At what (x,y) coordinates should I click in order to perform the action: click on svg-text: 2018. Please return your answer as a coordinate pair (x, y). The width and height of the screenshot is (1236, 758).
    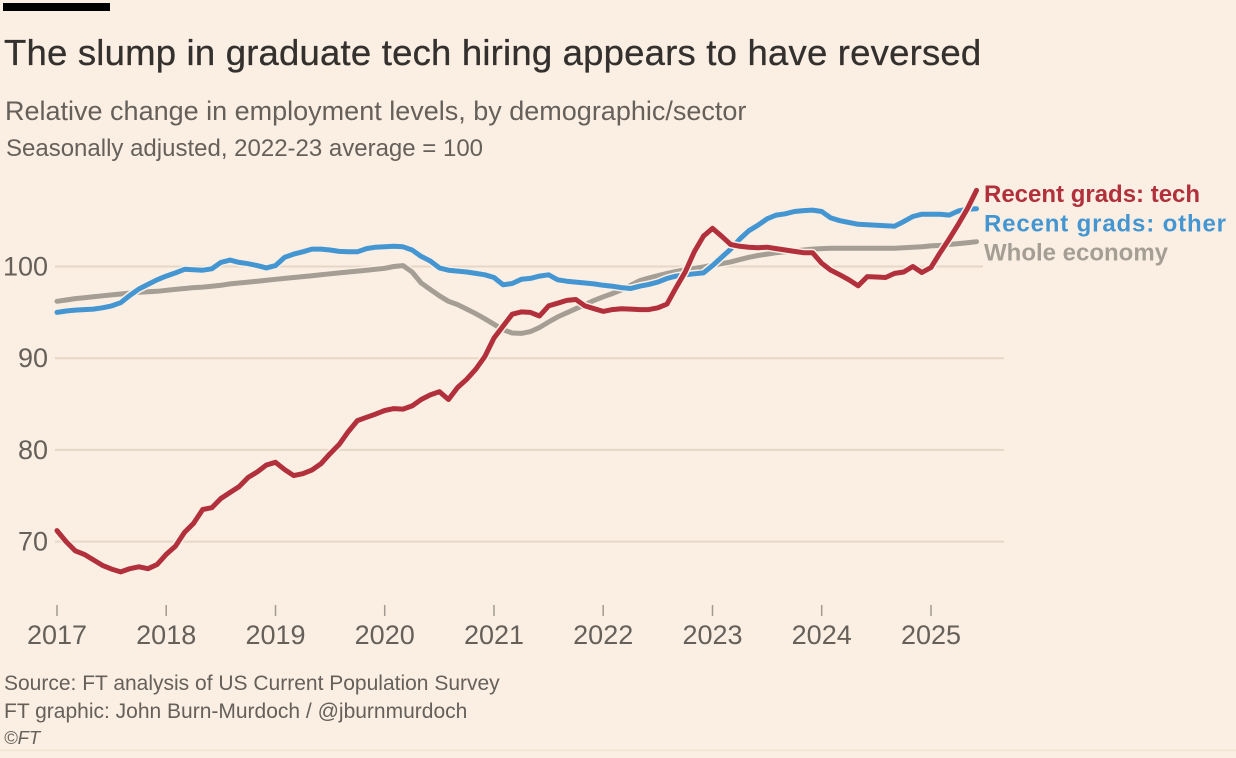
    Looking at the image, I should click on (166, 635).